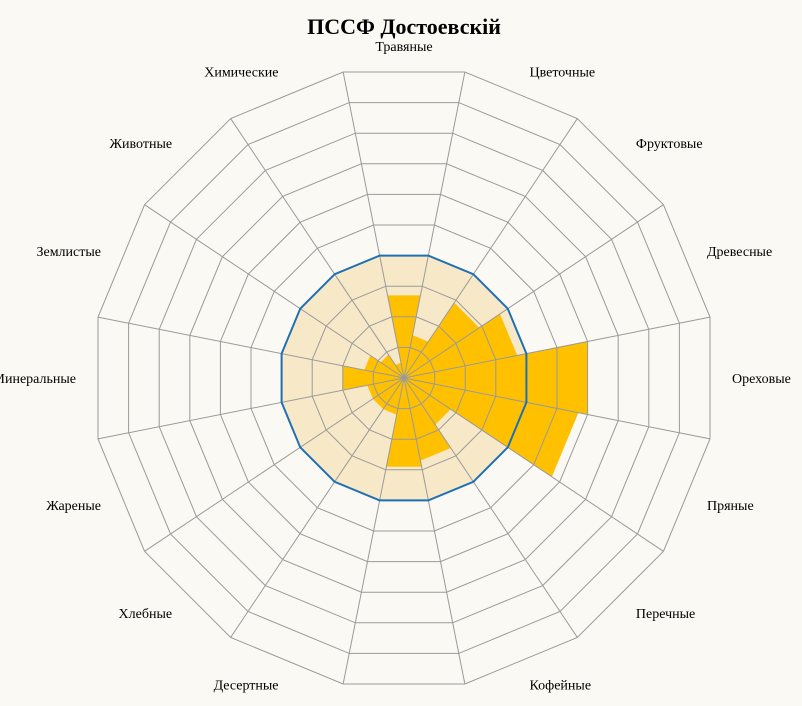 This screenshot has width=802, height=706. Describe the element at coordinates (246, 686) in the screenshot. I see `category-label-10: Десертные` at that location.